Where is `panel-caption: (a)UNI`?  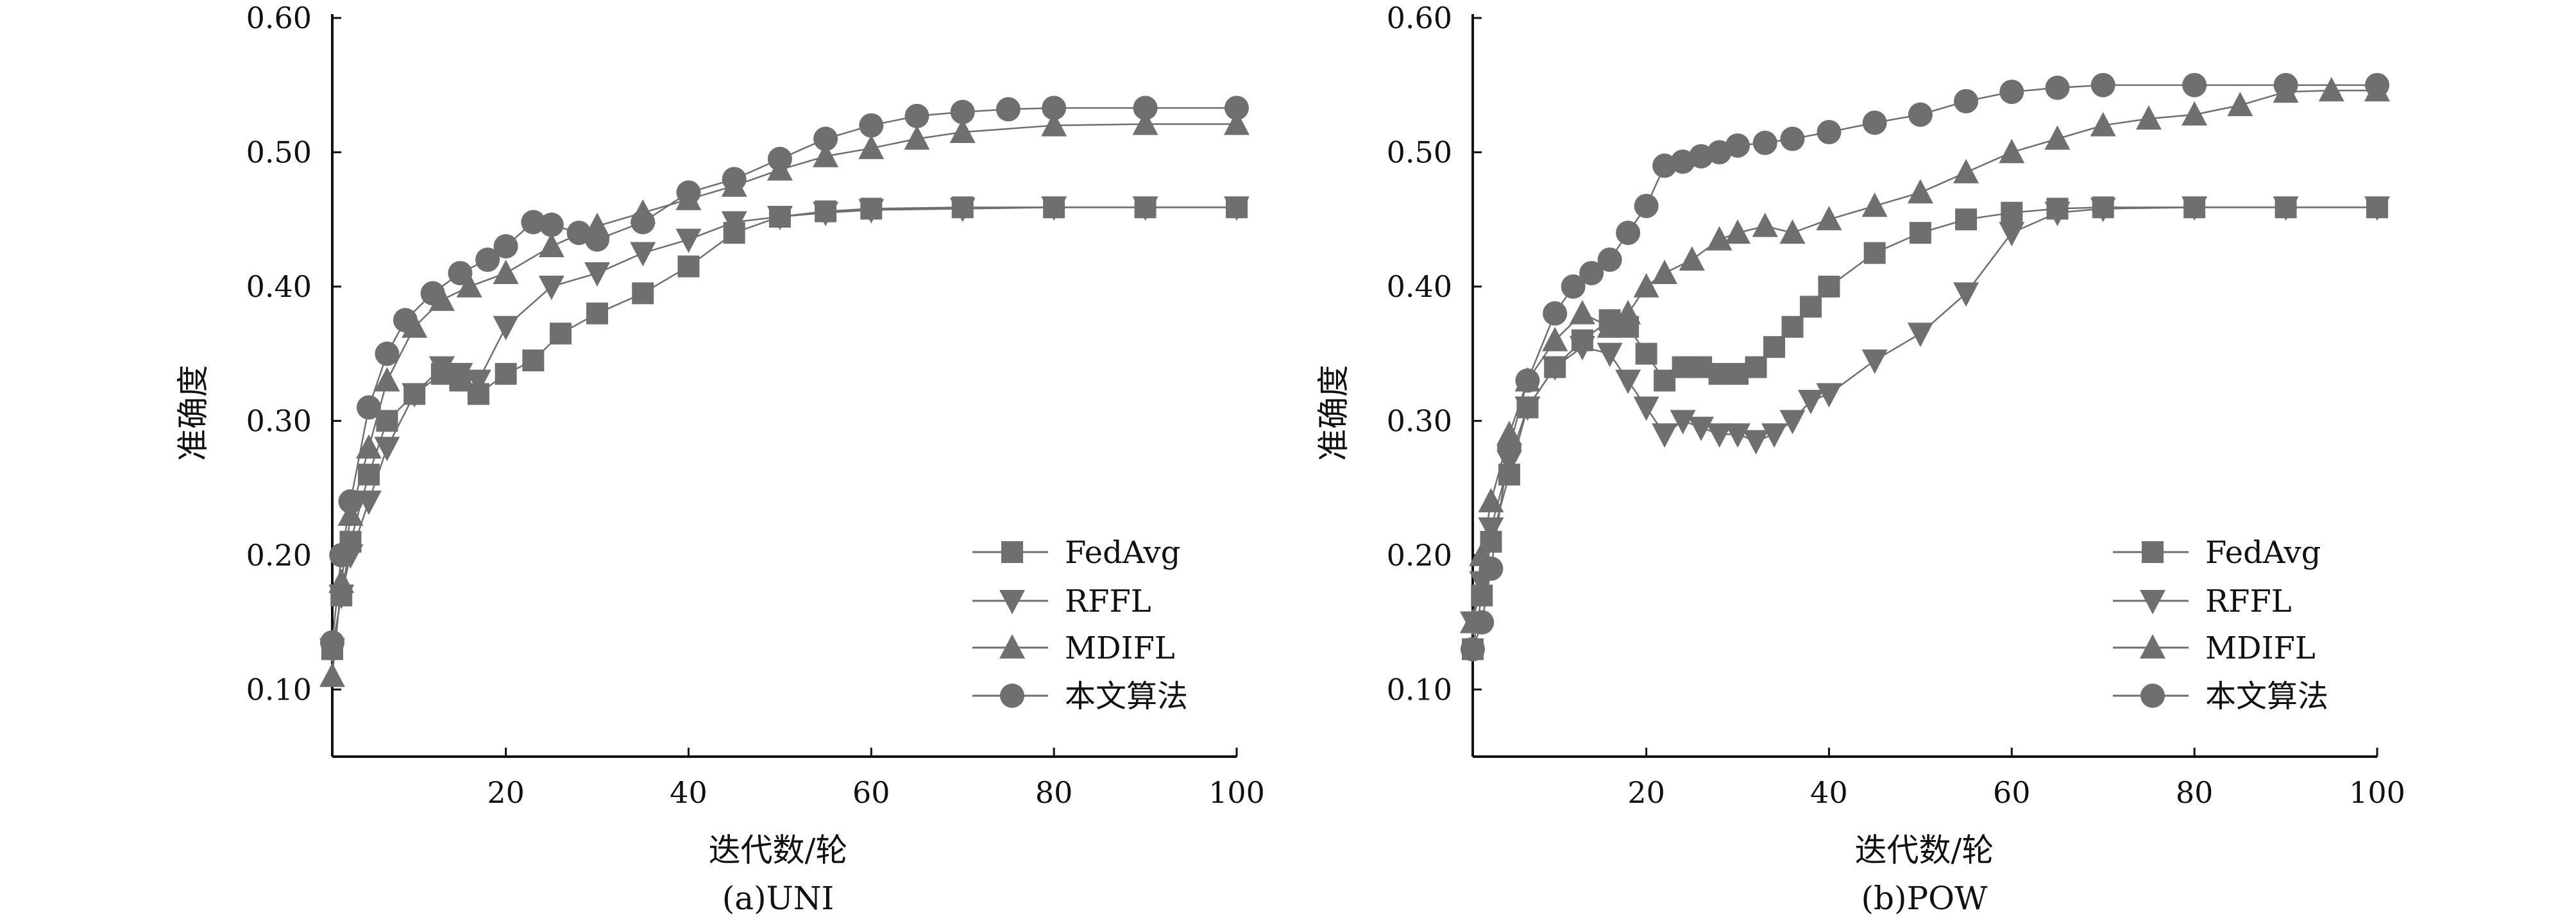
panel-caption: (a)UNI is located at coordinates (778, 898).